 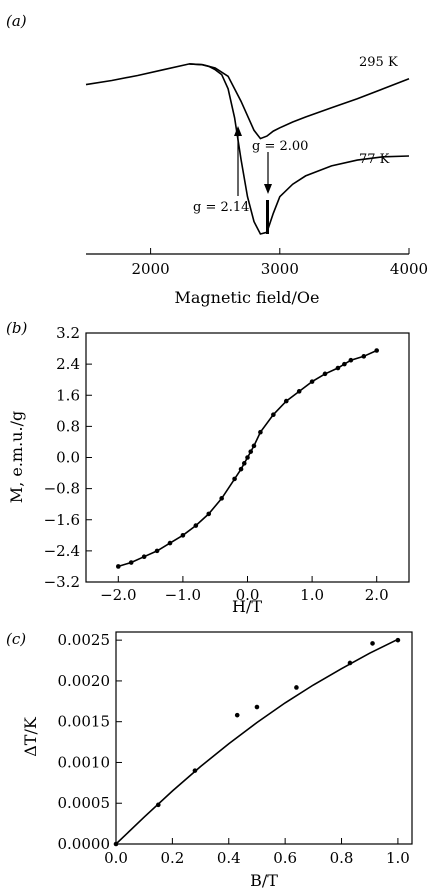 I want to click on panel-a-x-tick-label: 3000, so click(x=280, y=269).